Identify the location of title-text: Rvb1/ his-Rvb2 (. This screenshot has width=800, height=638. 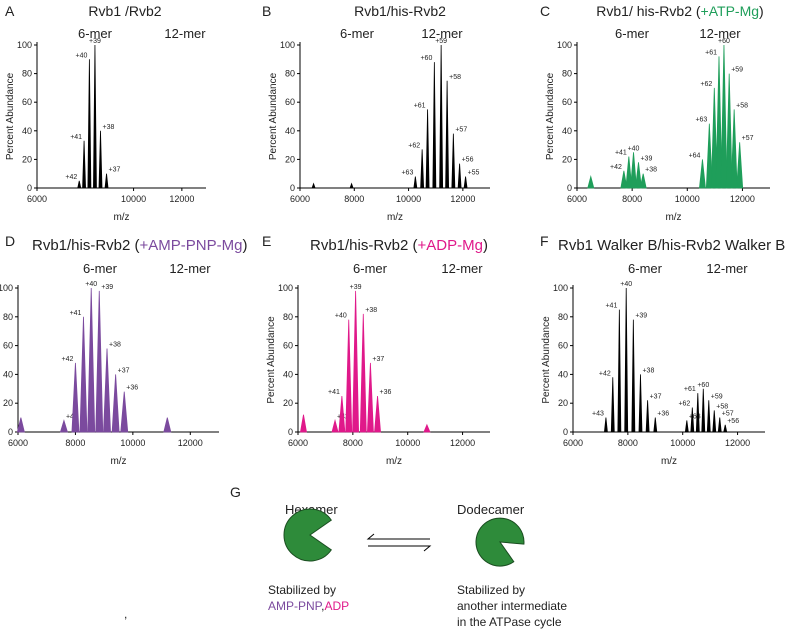
(648, 11).